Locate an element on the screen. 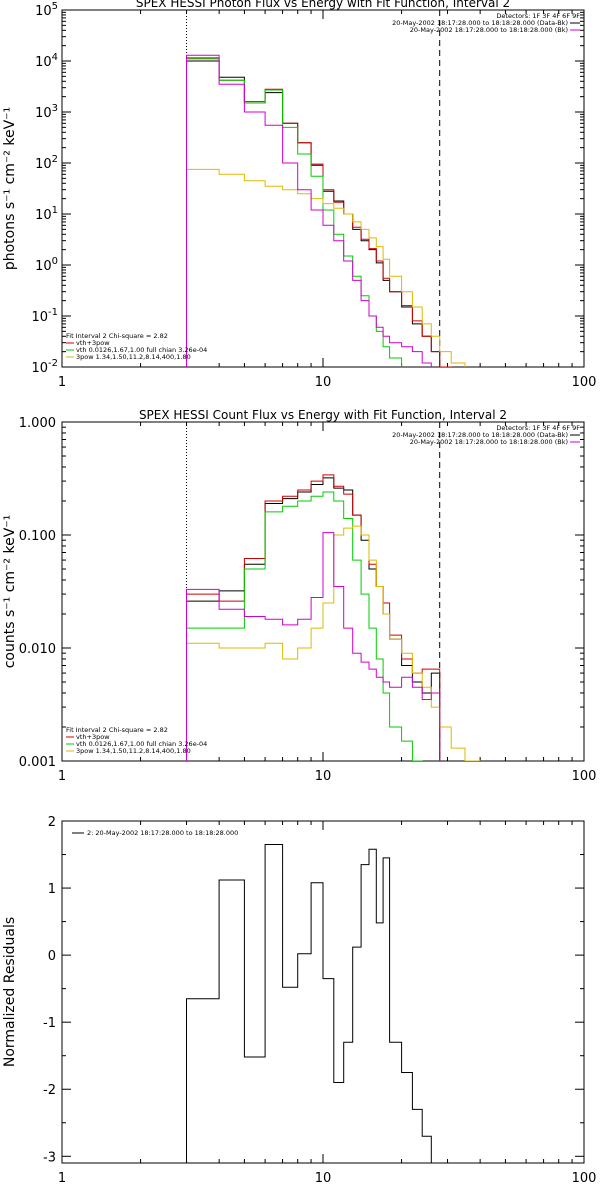  y-tick-label: -3 is located at coordinates (49, 1157).